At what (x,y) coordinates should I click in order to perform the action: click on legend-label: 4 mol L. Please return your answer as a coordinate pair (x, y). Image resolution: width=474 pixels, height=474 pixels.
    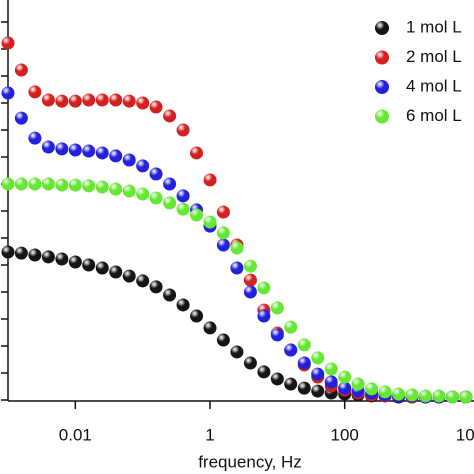
    Looking at the image, I should click on (434, 85).